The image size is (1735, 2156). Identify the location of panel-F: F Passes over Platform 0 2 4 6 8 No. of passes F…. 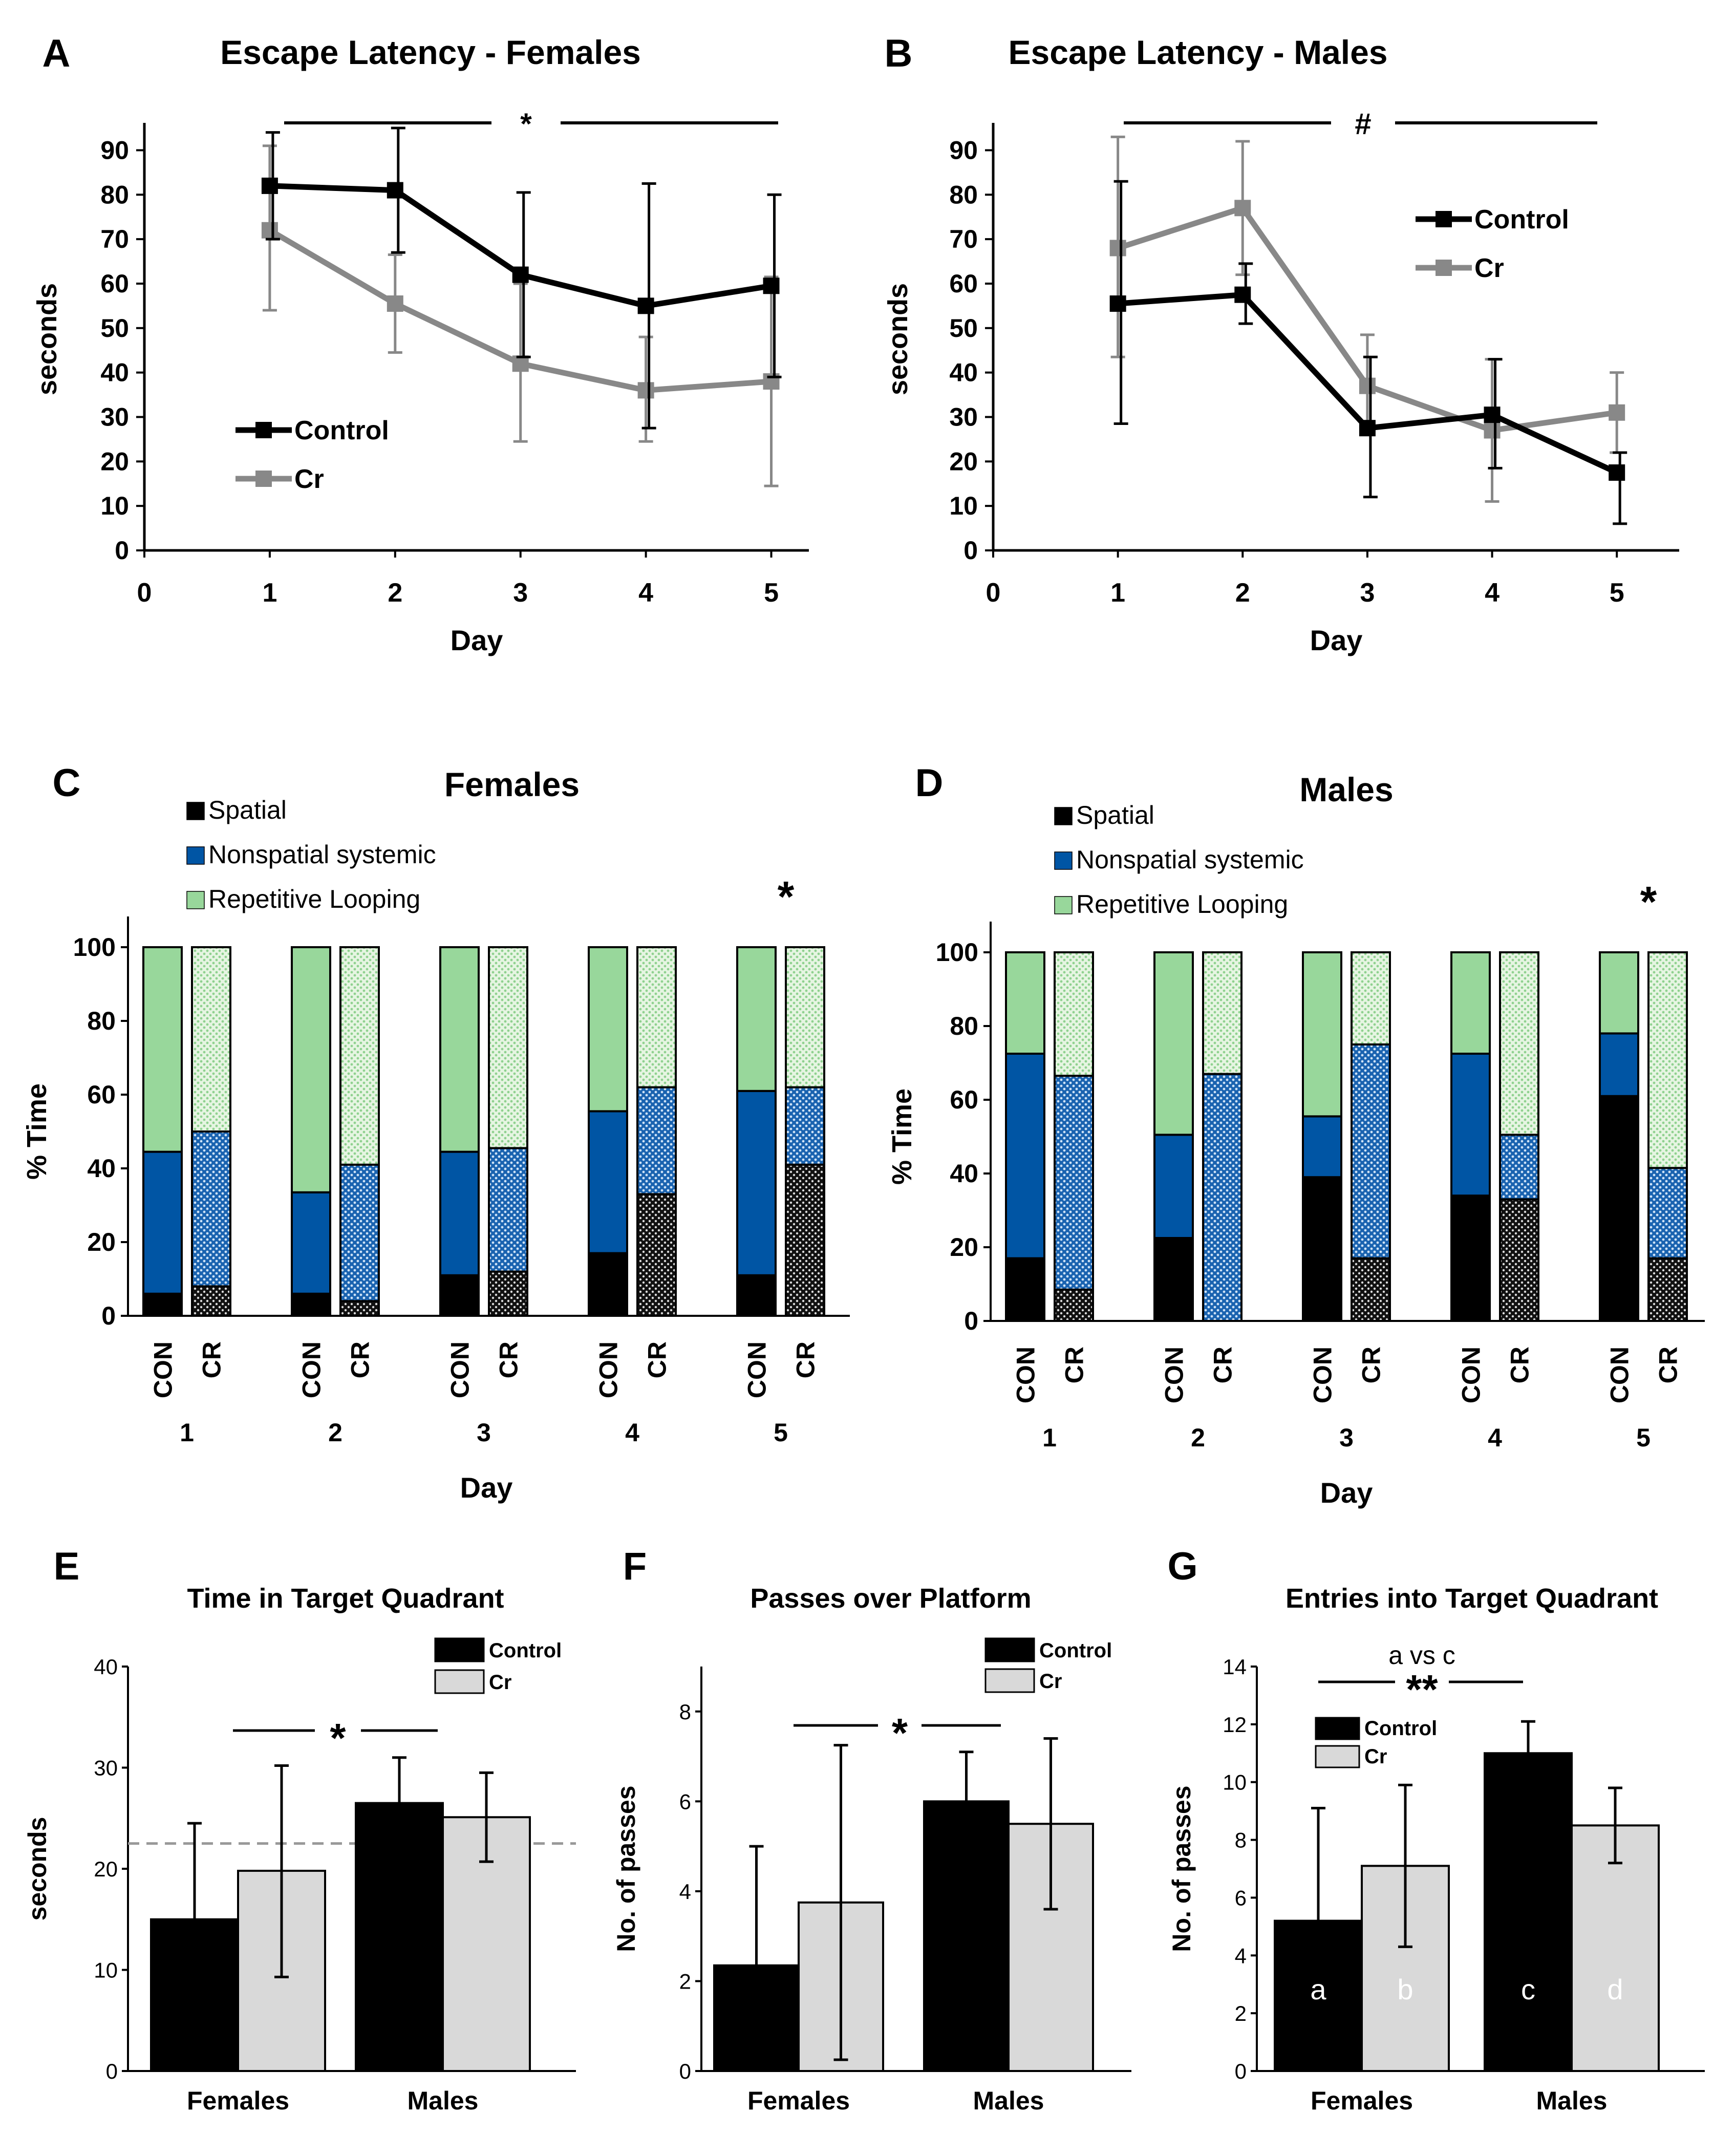
(872, 1830).